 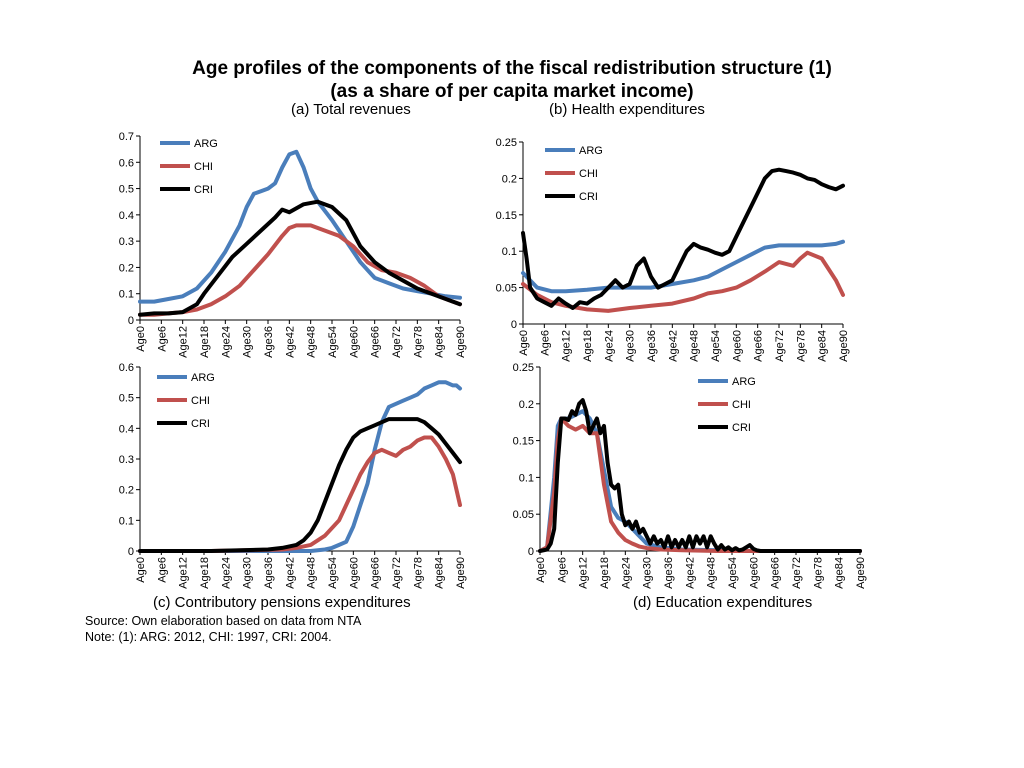 I want to click on chart-d-title: (d) Education expenditures, so click(x=723, y=602).